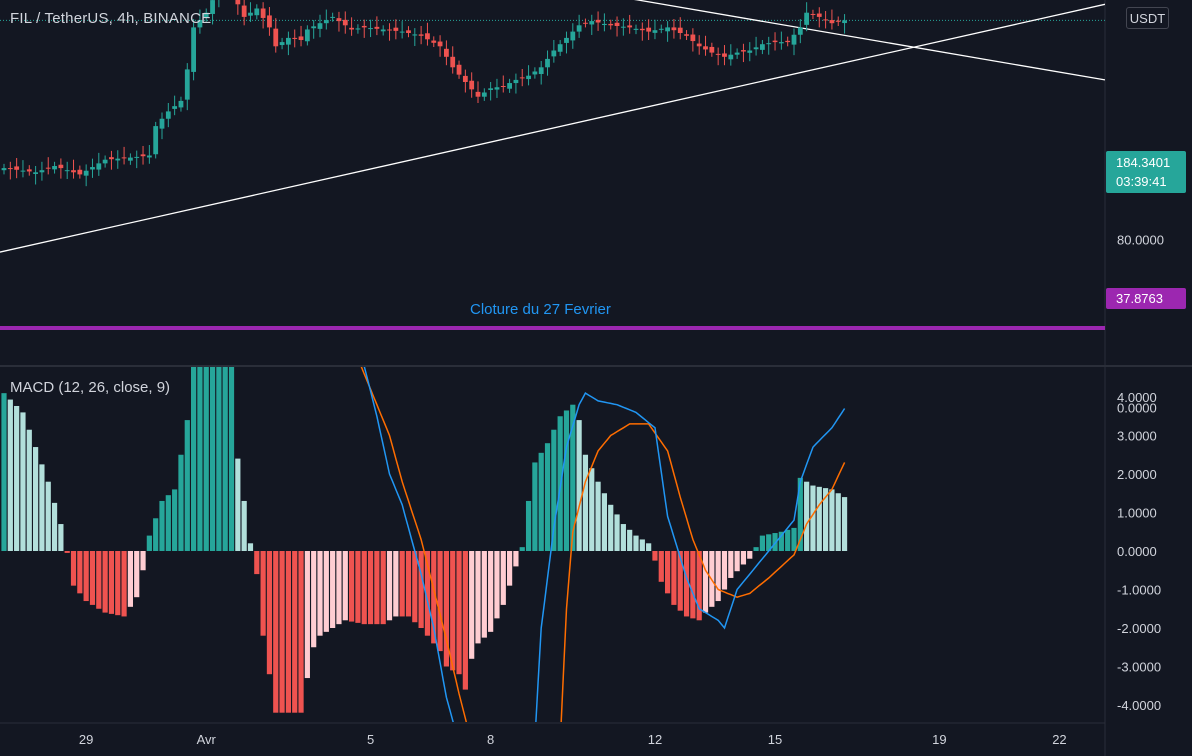  Describe the element at coordinates (1147, 18) in the screenshot. I see `currency-button: USDT` at that location.